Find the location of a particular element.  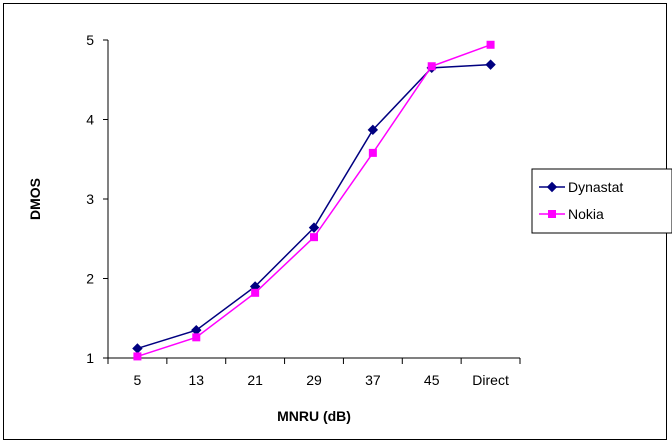

legend-label: Dynastat is located at coordinates (595, 187).